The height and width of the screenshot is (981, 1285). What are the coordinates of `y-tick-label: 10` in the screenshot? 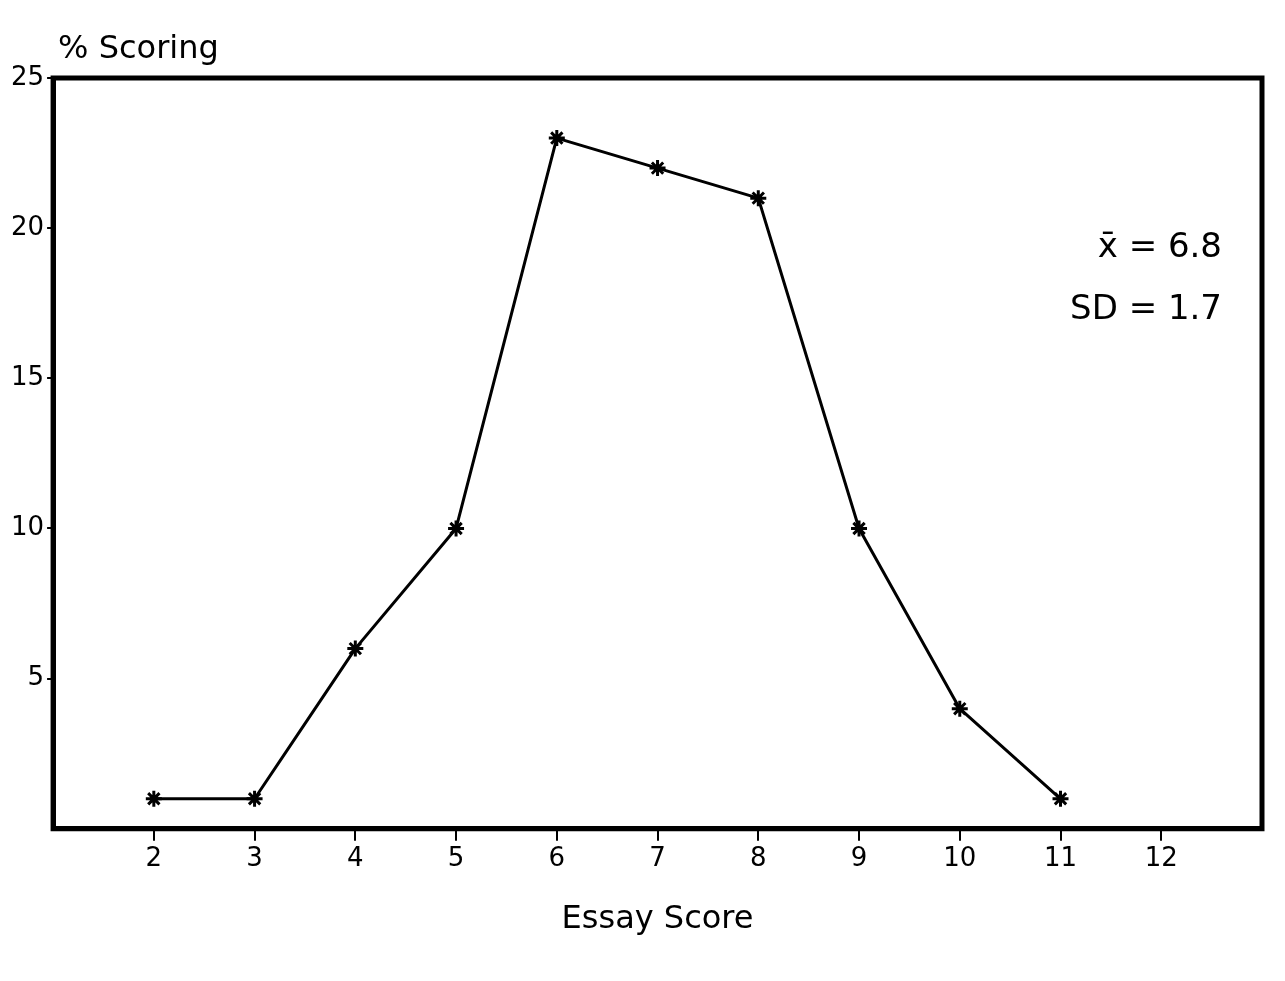 It's located at (27, 526).